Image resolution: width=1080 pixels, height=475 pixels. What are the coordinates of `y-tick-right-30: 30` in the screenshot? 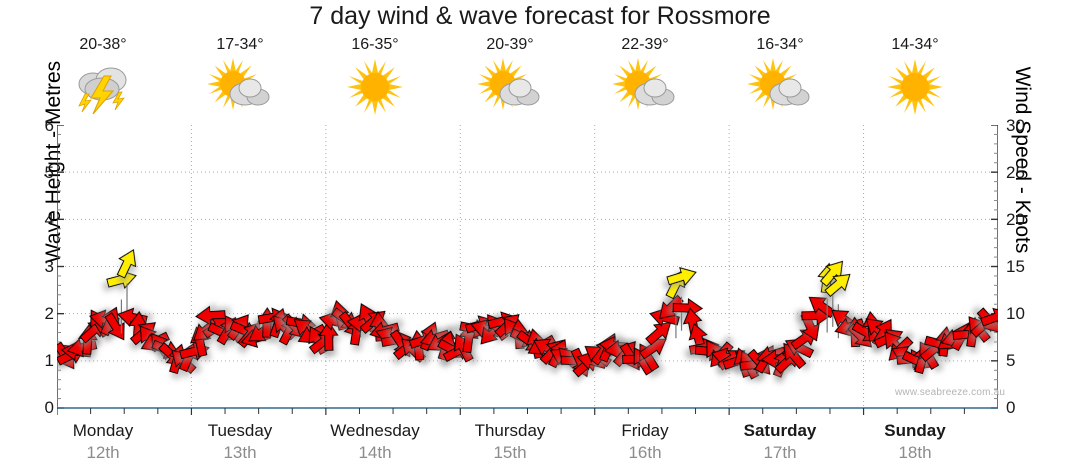 It's located at (1015, 125).